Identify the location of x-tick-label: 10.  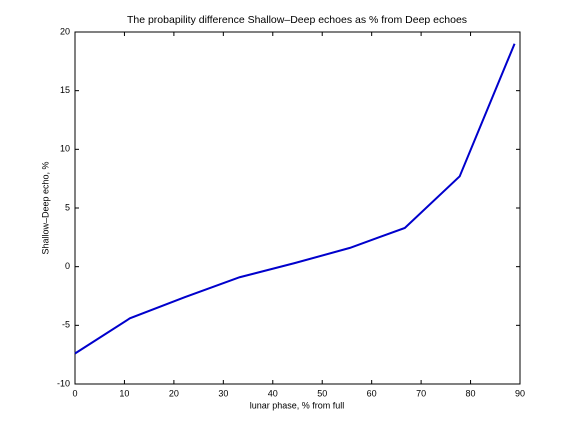
(124, 393).